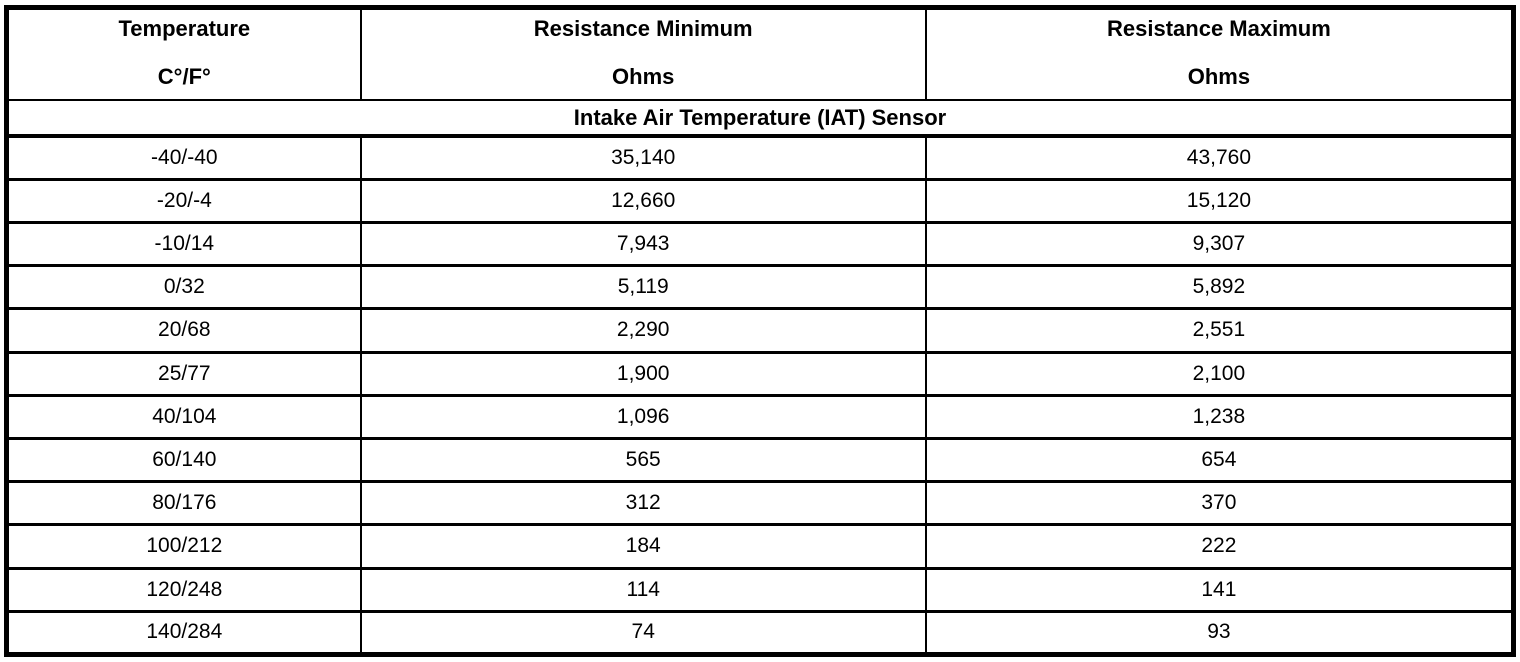 Image resolution: width=1520 pixels, height=662 pixels. I want to click on table-row: 100/212 184 222, so click(760, 546).